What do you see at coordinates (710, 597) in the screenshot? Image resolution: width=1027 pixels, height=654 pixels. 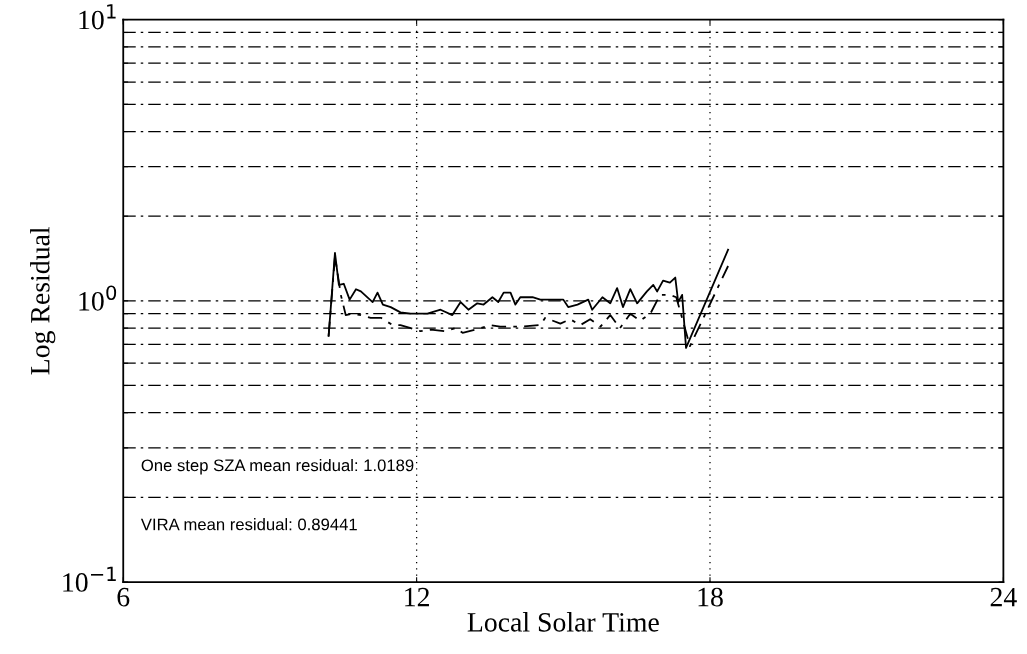 I see `x-tick-label: 18` at bounding box center [710, 597].